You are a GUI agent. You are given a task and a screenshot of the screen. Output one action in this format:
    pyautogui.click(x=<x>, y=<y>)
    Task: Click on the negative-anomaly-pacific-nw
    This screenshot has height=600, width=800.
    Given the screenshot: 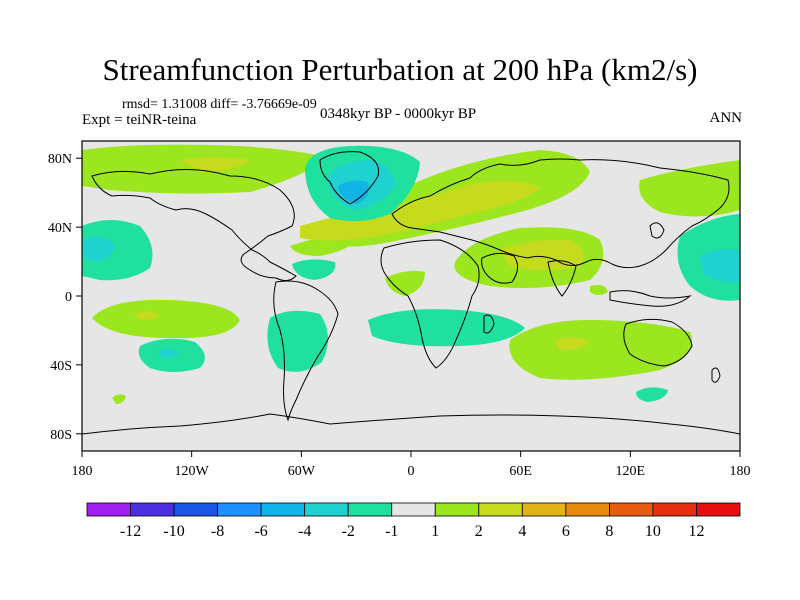 What is the action you would take?
    pyautogui.click(x=117, y=250)
    